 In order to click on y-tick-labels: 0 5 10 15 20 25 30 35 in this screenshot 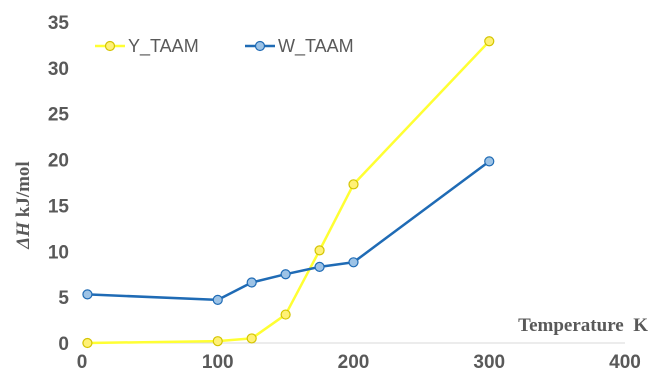, I will do `click(59, 184)`.